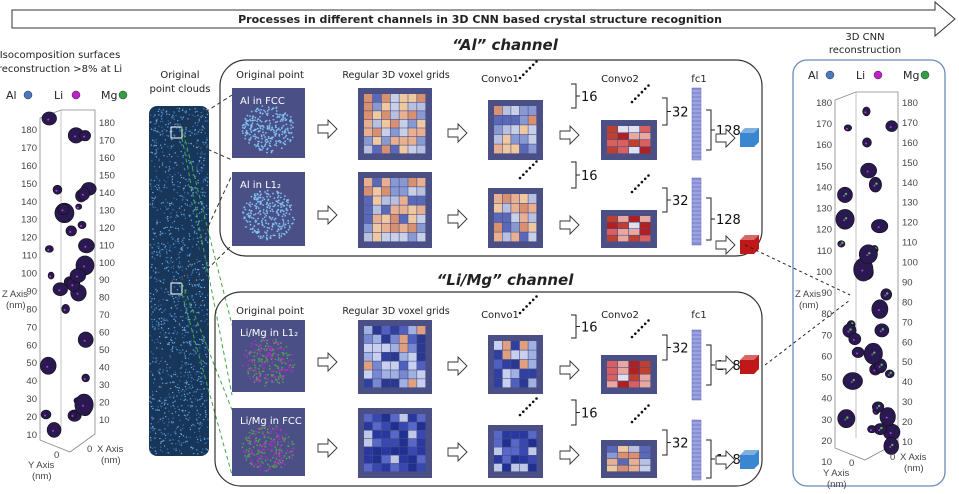 The image size is (959, 494). Describe the element at coordinates (29, 148) in the screenshot. I see `z-tick-left: 170` at that location.